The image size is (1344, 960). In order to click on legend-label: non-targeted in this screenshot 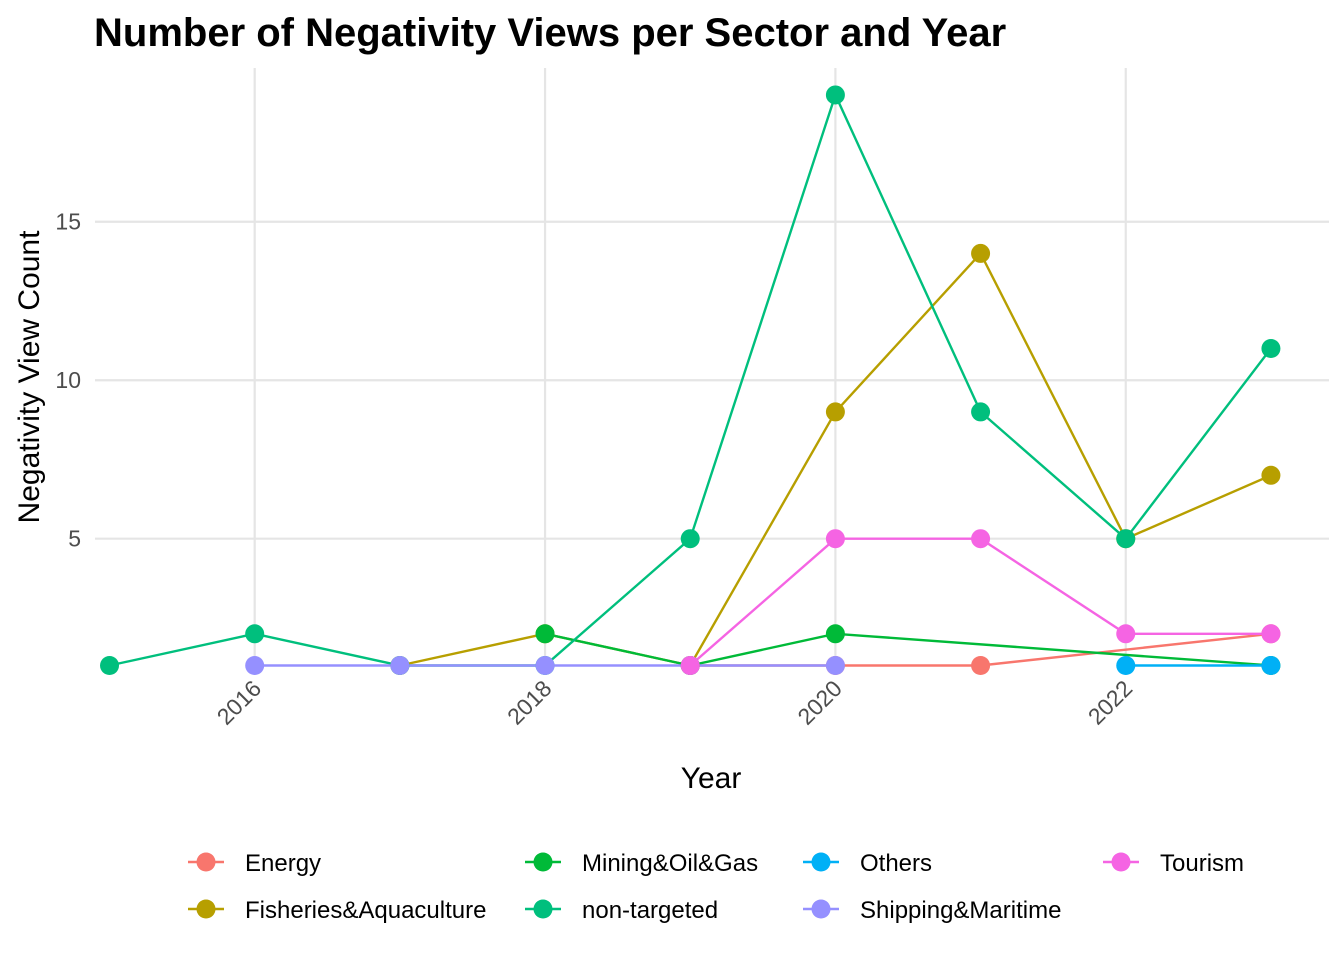, I will do `click(650, 910)`.